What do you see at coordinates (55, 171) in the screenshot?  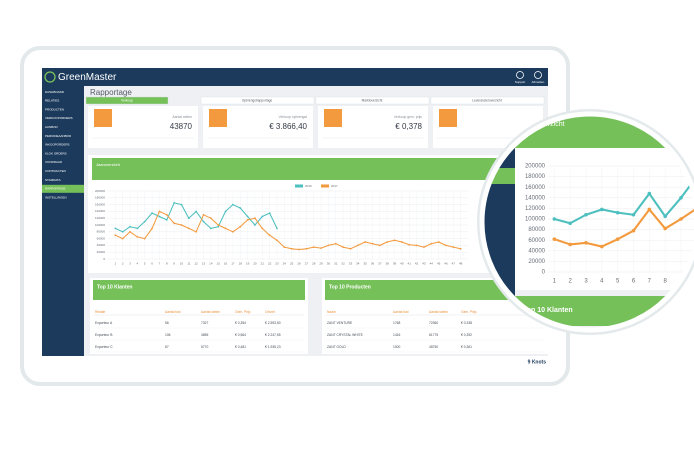 I see `menu-item: CONTRACTEN` at bounding box center [55, 171].